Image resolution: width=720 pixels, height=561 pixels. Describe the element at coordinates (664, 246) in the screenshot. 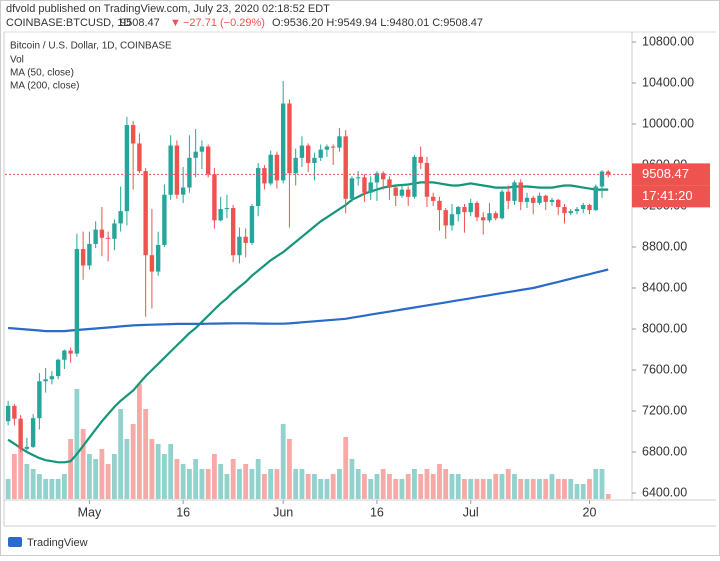

I see `y-tick-label: 8800.00` at that location.